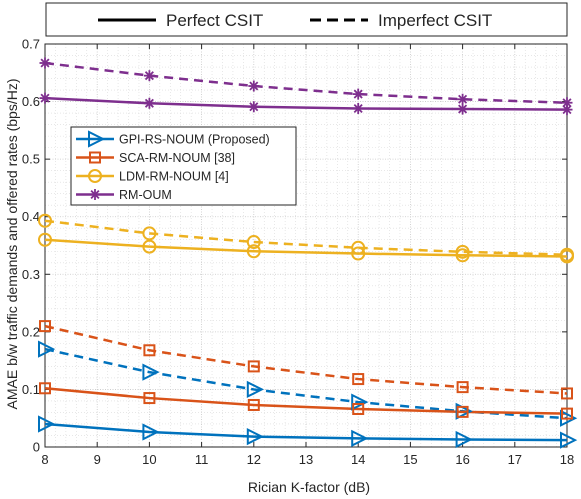 This screenshot has height=499, width=581. What do you see at coordinates (31, 331) in the screenshot?
I see `y-tick-label: 0.2` at bounding box center [31, 331].